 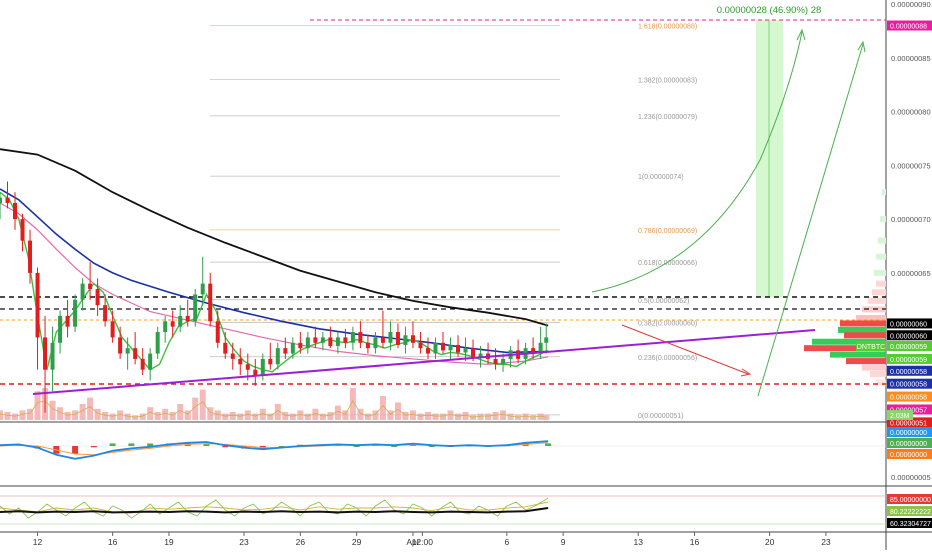 I want to click on price-axis-label: 0.00000070, so click(x=911, y=219).